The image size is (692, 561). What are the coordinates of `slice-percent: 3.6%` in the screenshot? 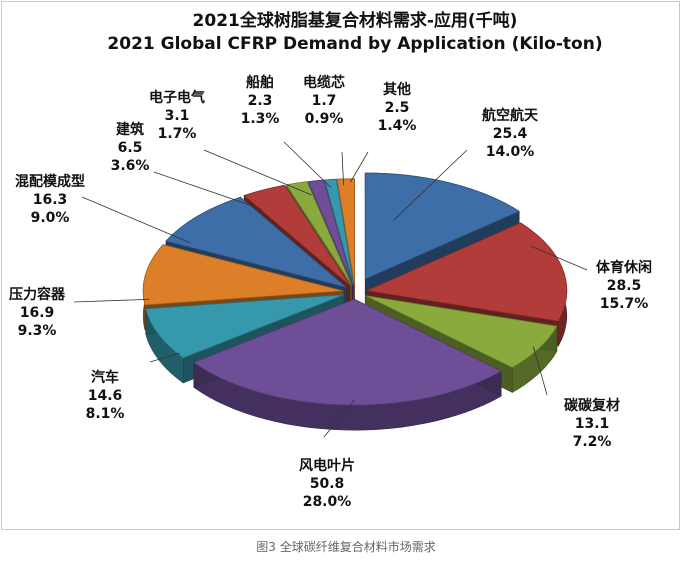 It's located at (130, 166).